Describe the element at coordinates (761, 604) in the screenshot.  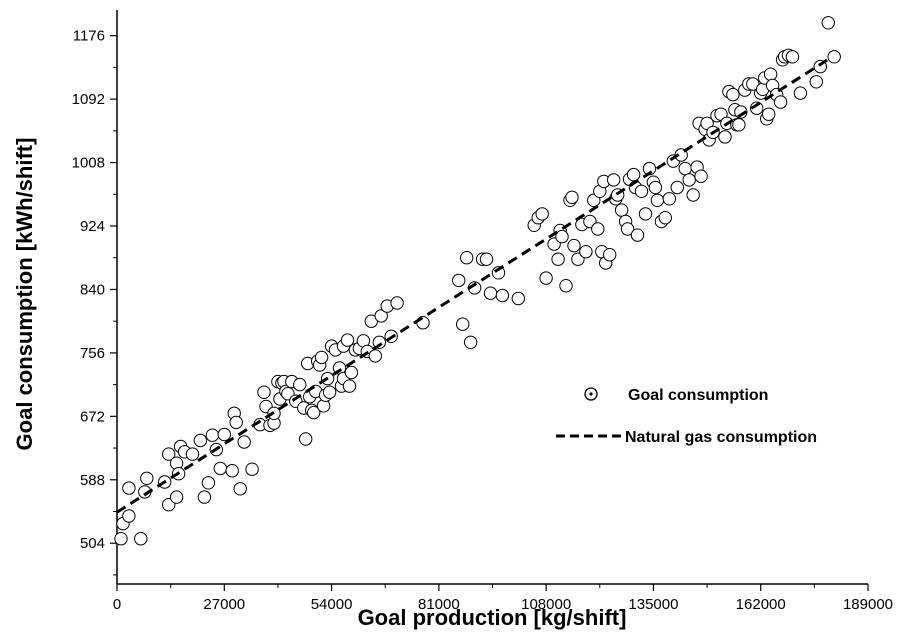
I see `x-tick-label: 162000` at that location.